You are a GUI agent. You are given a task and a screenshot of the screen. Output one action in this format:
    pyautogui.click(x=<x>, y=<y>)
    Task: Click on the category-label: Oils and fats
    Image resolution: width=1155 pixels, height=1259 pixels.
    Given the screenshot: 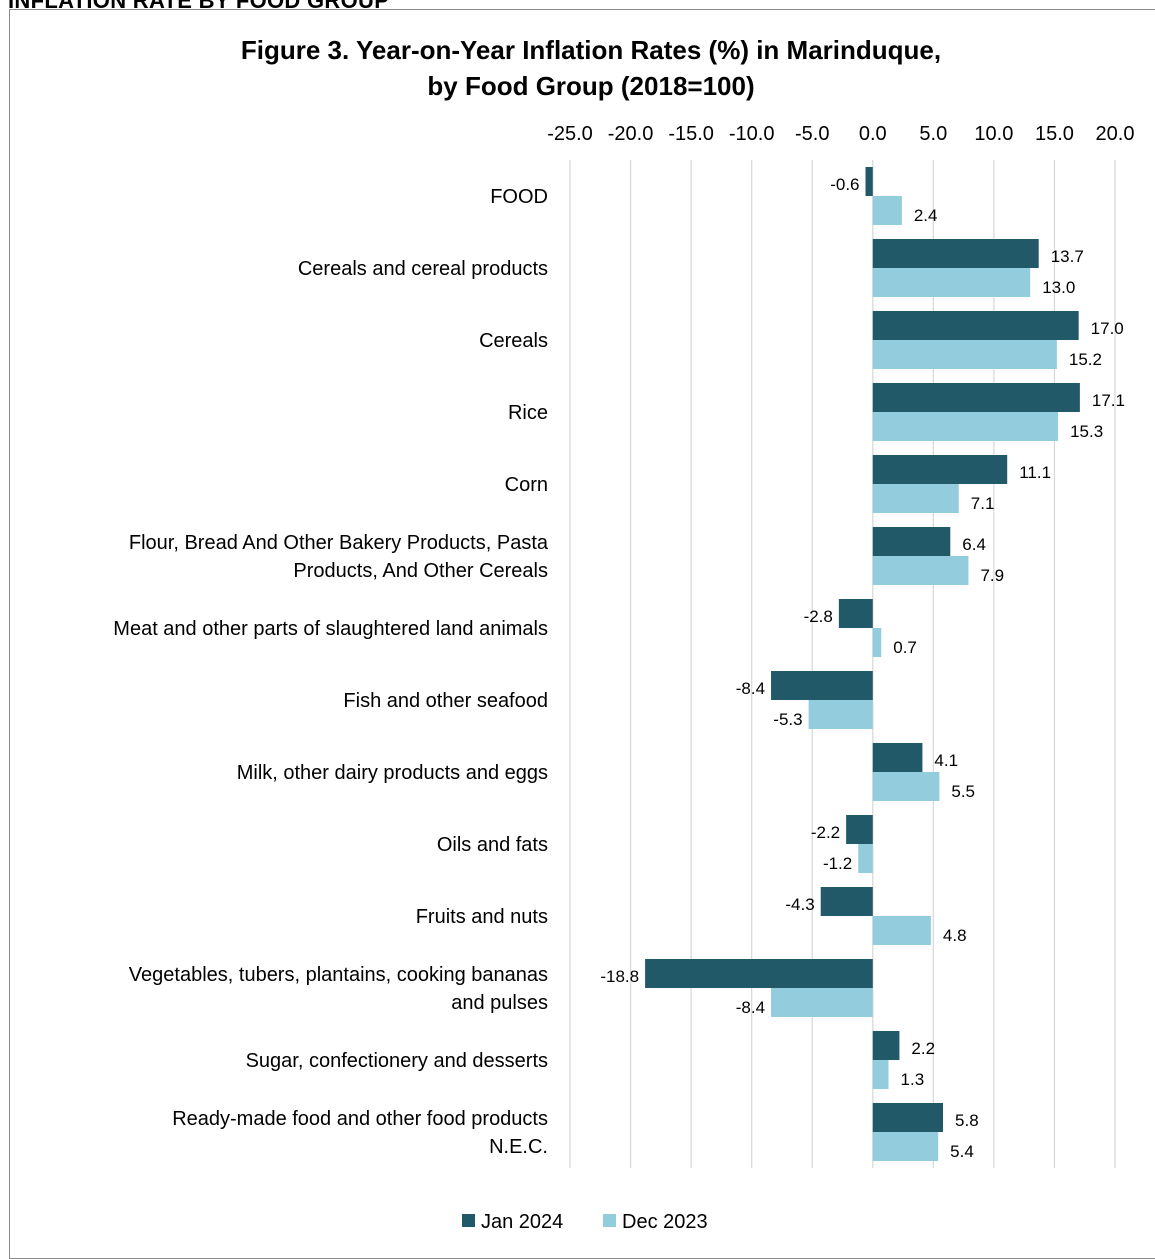 What is the action you would take?
    pyautogui.click(x=492, y=845)
    